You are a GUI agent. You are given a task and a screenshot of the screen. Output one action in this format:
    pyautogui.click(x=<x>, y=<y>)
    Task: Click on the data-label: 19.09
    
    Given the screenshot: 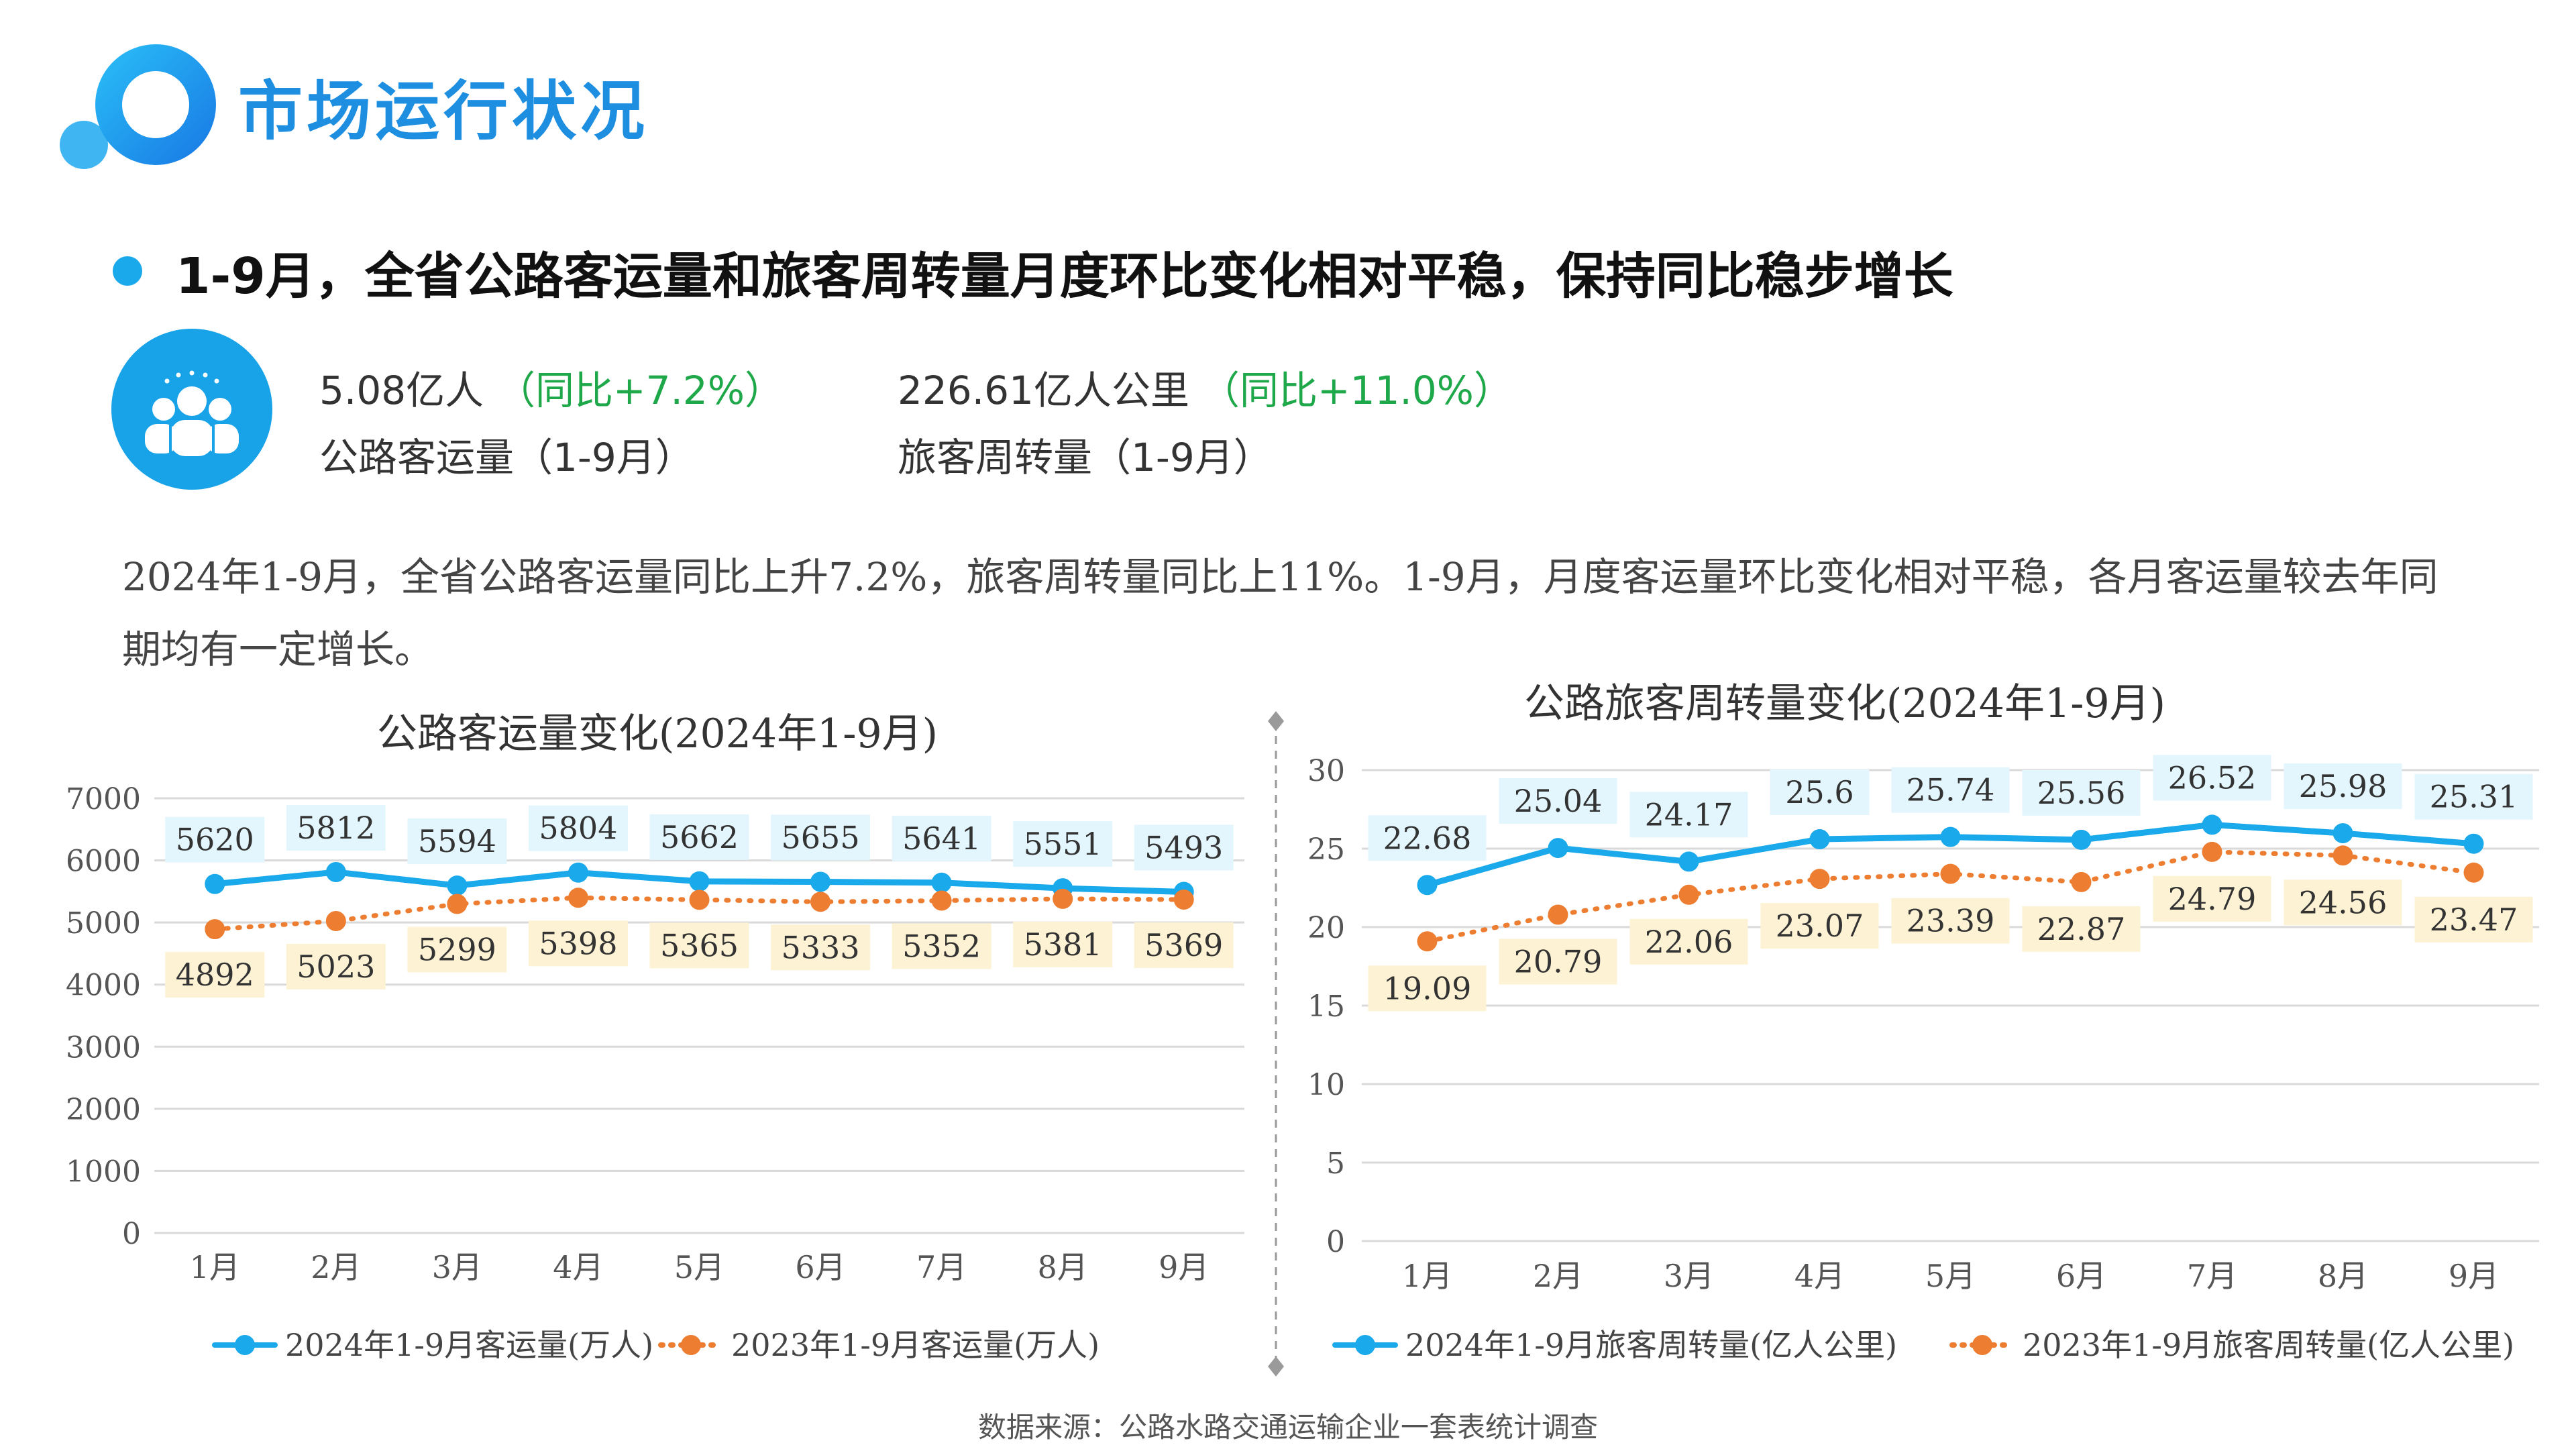 What is the action you would take?
    pyautogui.click(x=1427, y=988)
    